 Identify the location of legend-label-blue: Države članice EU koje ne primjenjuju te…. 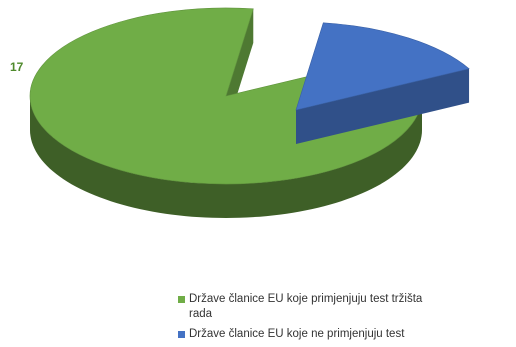
(297, 334).